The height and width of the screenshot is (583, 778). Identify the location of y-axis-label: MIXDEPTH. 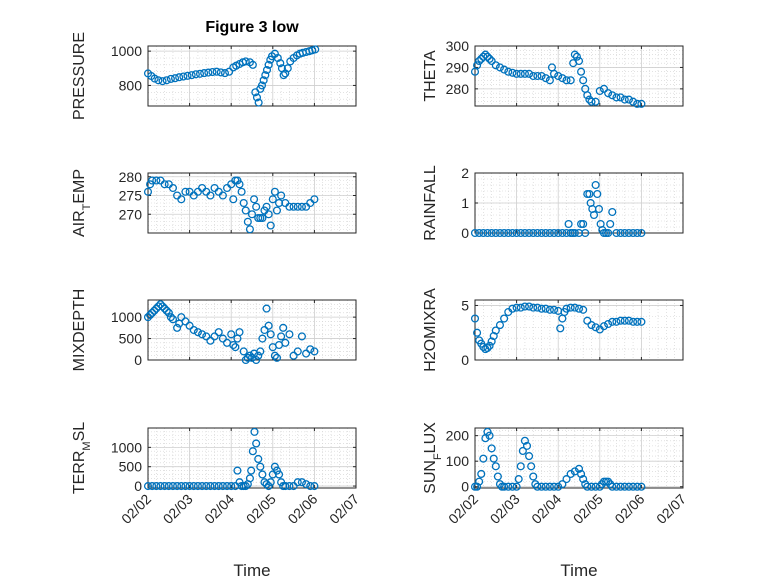
(79, 330).